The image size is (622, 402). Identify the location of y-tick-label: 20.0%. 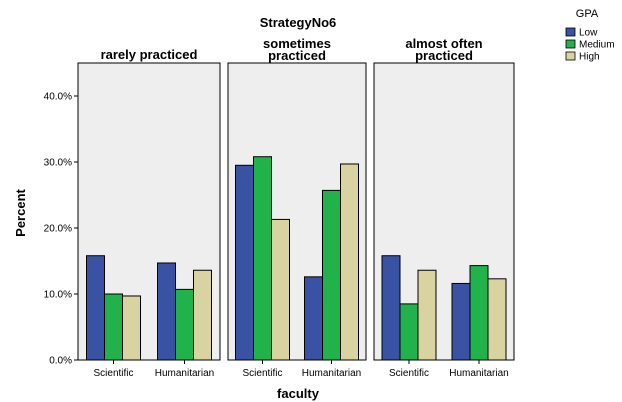
(58, 229).